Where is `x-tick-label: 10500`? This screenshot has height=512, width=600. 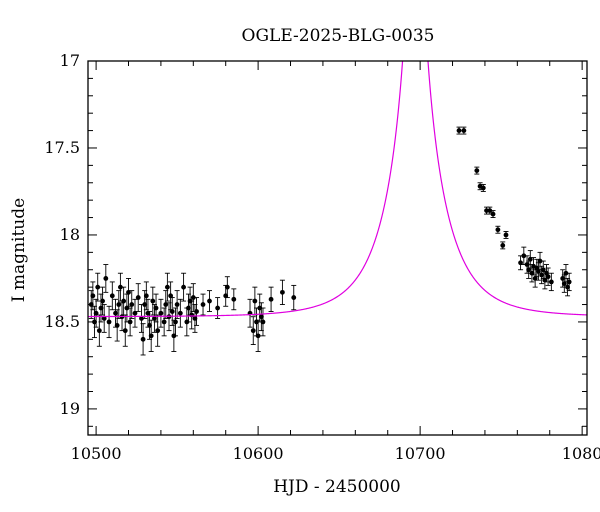
x-tick-label: 10500 is located at coordinates (96, 453).